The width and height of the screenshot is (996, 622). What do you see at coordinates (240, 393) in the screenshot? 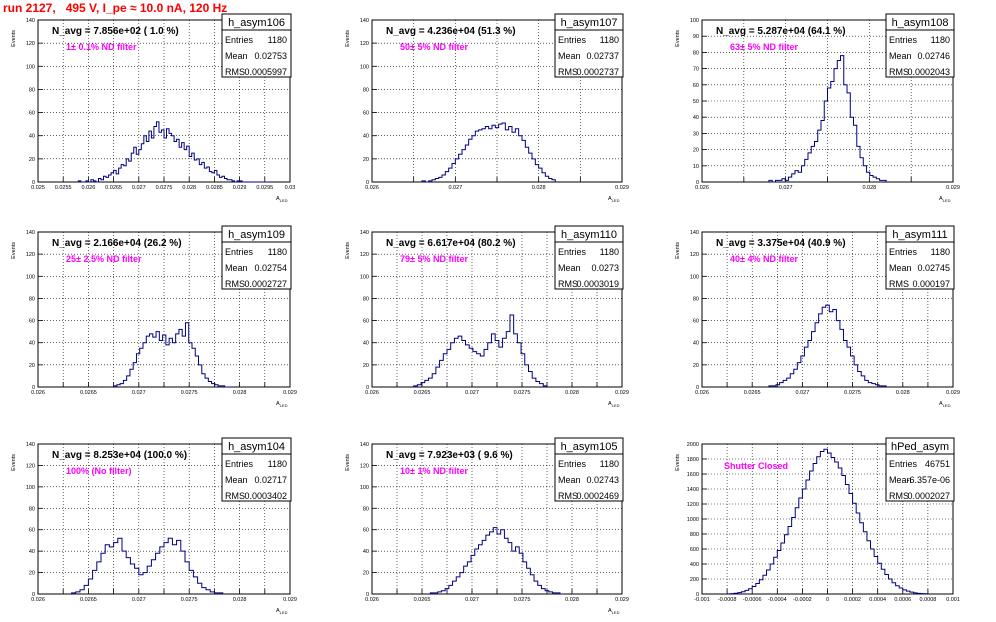
I see `x-tick-label: 0.028` at bounding box center [240, 393].